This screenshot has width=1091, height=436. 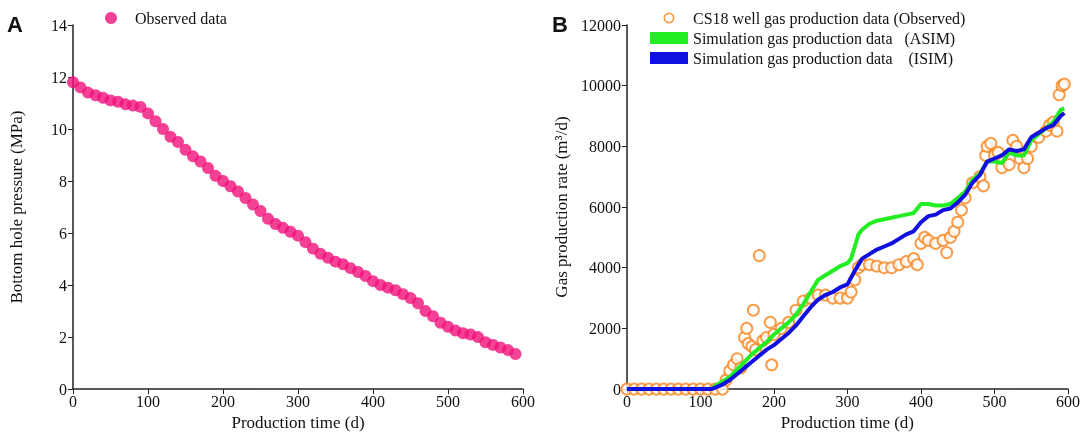 I want to click on y-tick-label: 6, so click(x=63, y=233).